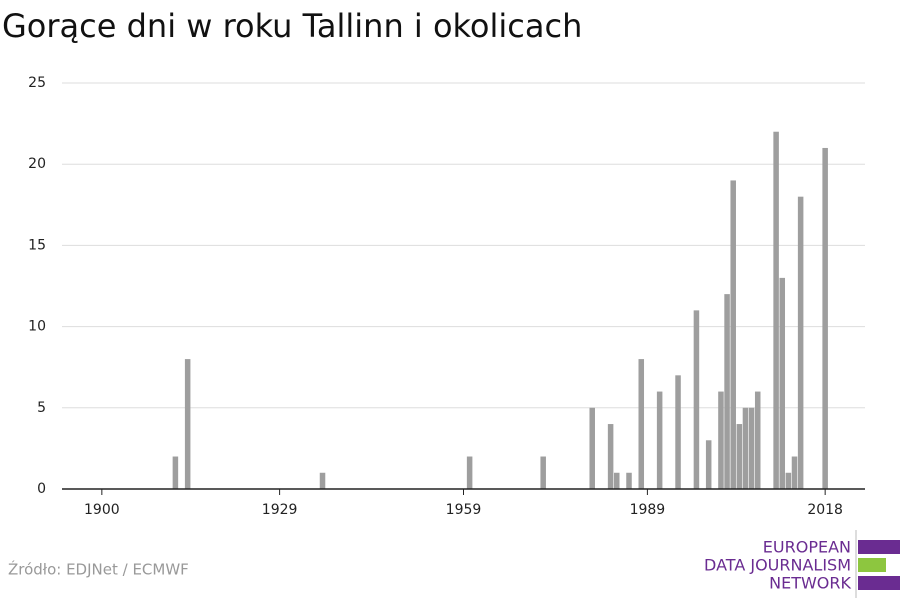  I want to click on y-tick-label: 5, so click(41, 408).